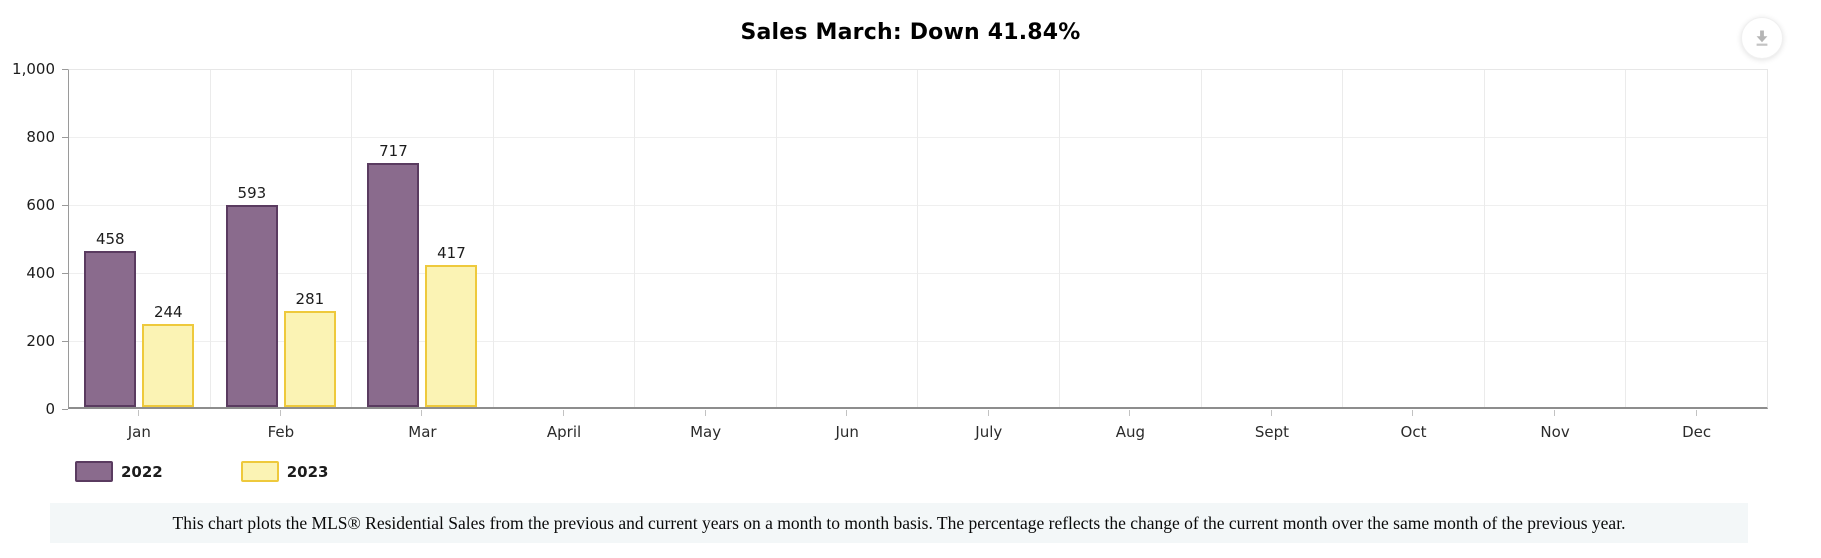  Describe the element at coordinates (393, 274) in the screenshot. I see `bar-2022-mar: 717` at that location.